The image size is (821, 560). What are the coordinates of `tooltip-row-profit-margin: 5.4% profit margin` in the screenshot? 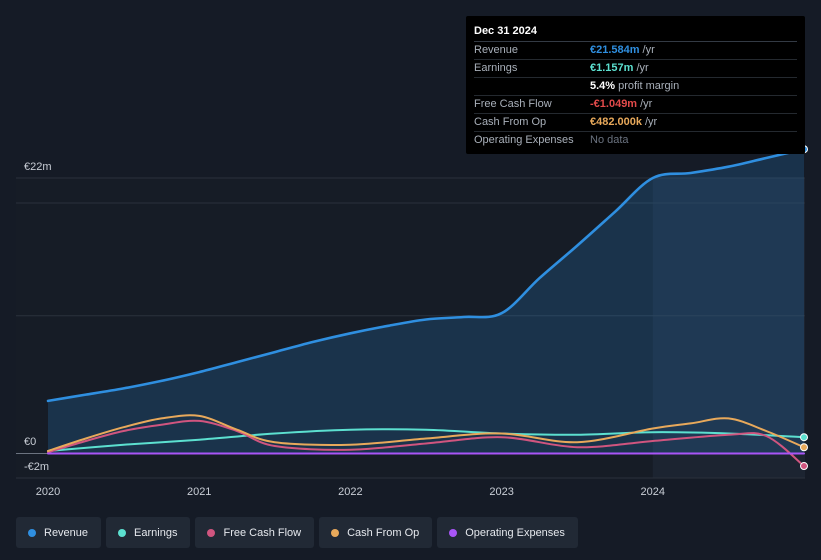 It's located at (635, 87).